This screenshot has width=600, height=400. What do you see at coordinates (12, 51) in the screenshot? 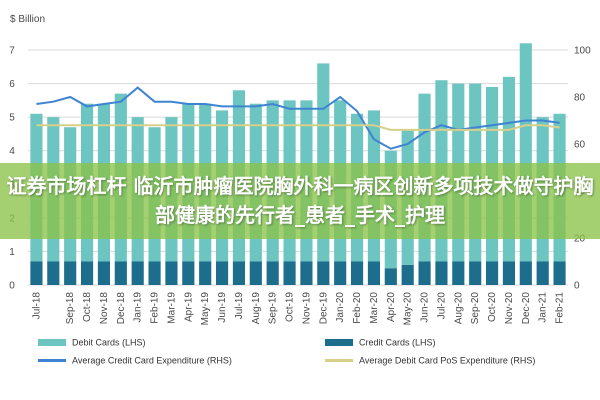
I see `left-tick-label: 7` at bounding box center [12, 51].